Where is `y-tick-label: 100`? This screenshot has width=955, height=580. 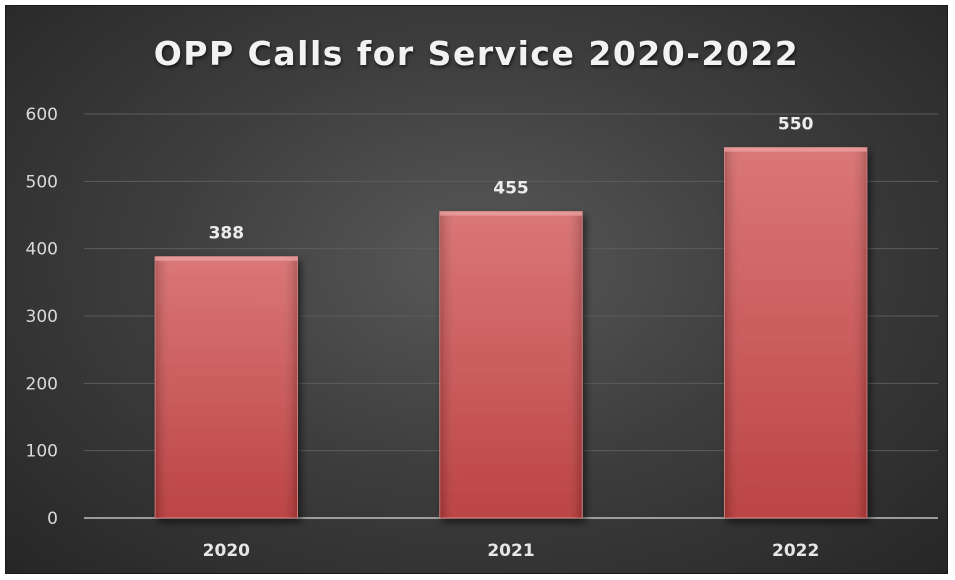 y-tick-label: 100 is located at coordinates (42, 452).